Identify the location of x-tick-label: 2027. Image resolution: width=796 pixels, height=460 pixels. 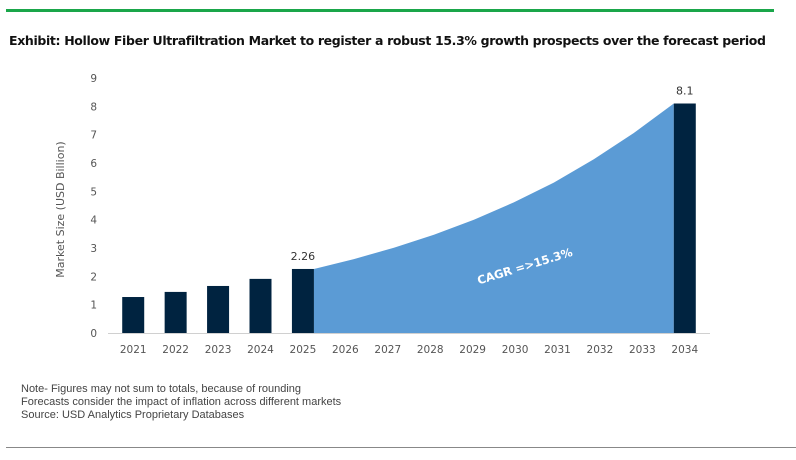
(387, 350).